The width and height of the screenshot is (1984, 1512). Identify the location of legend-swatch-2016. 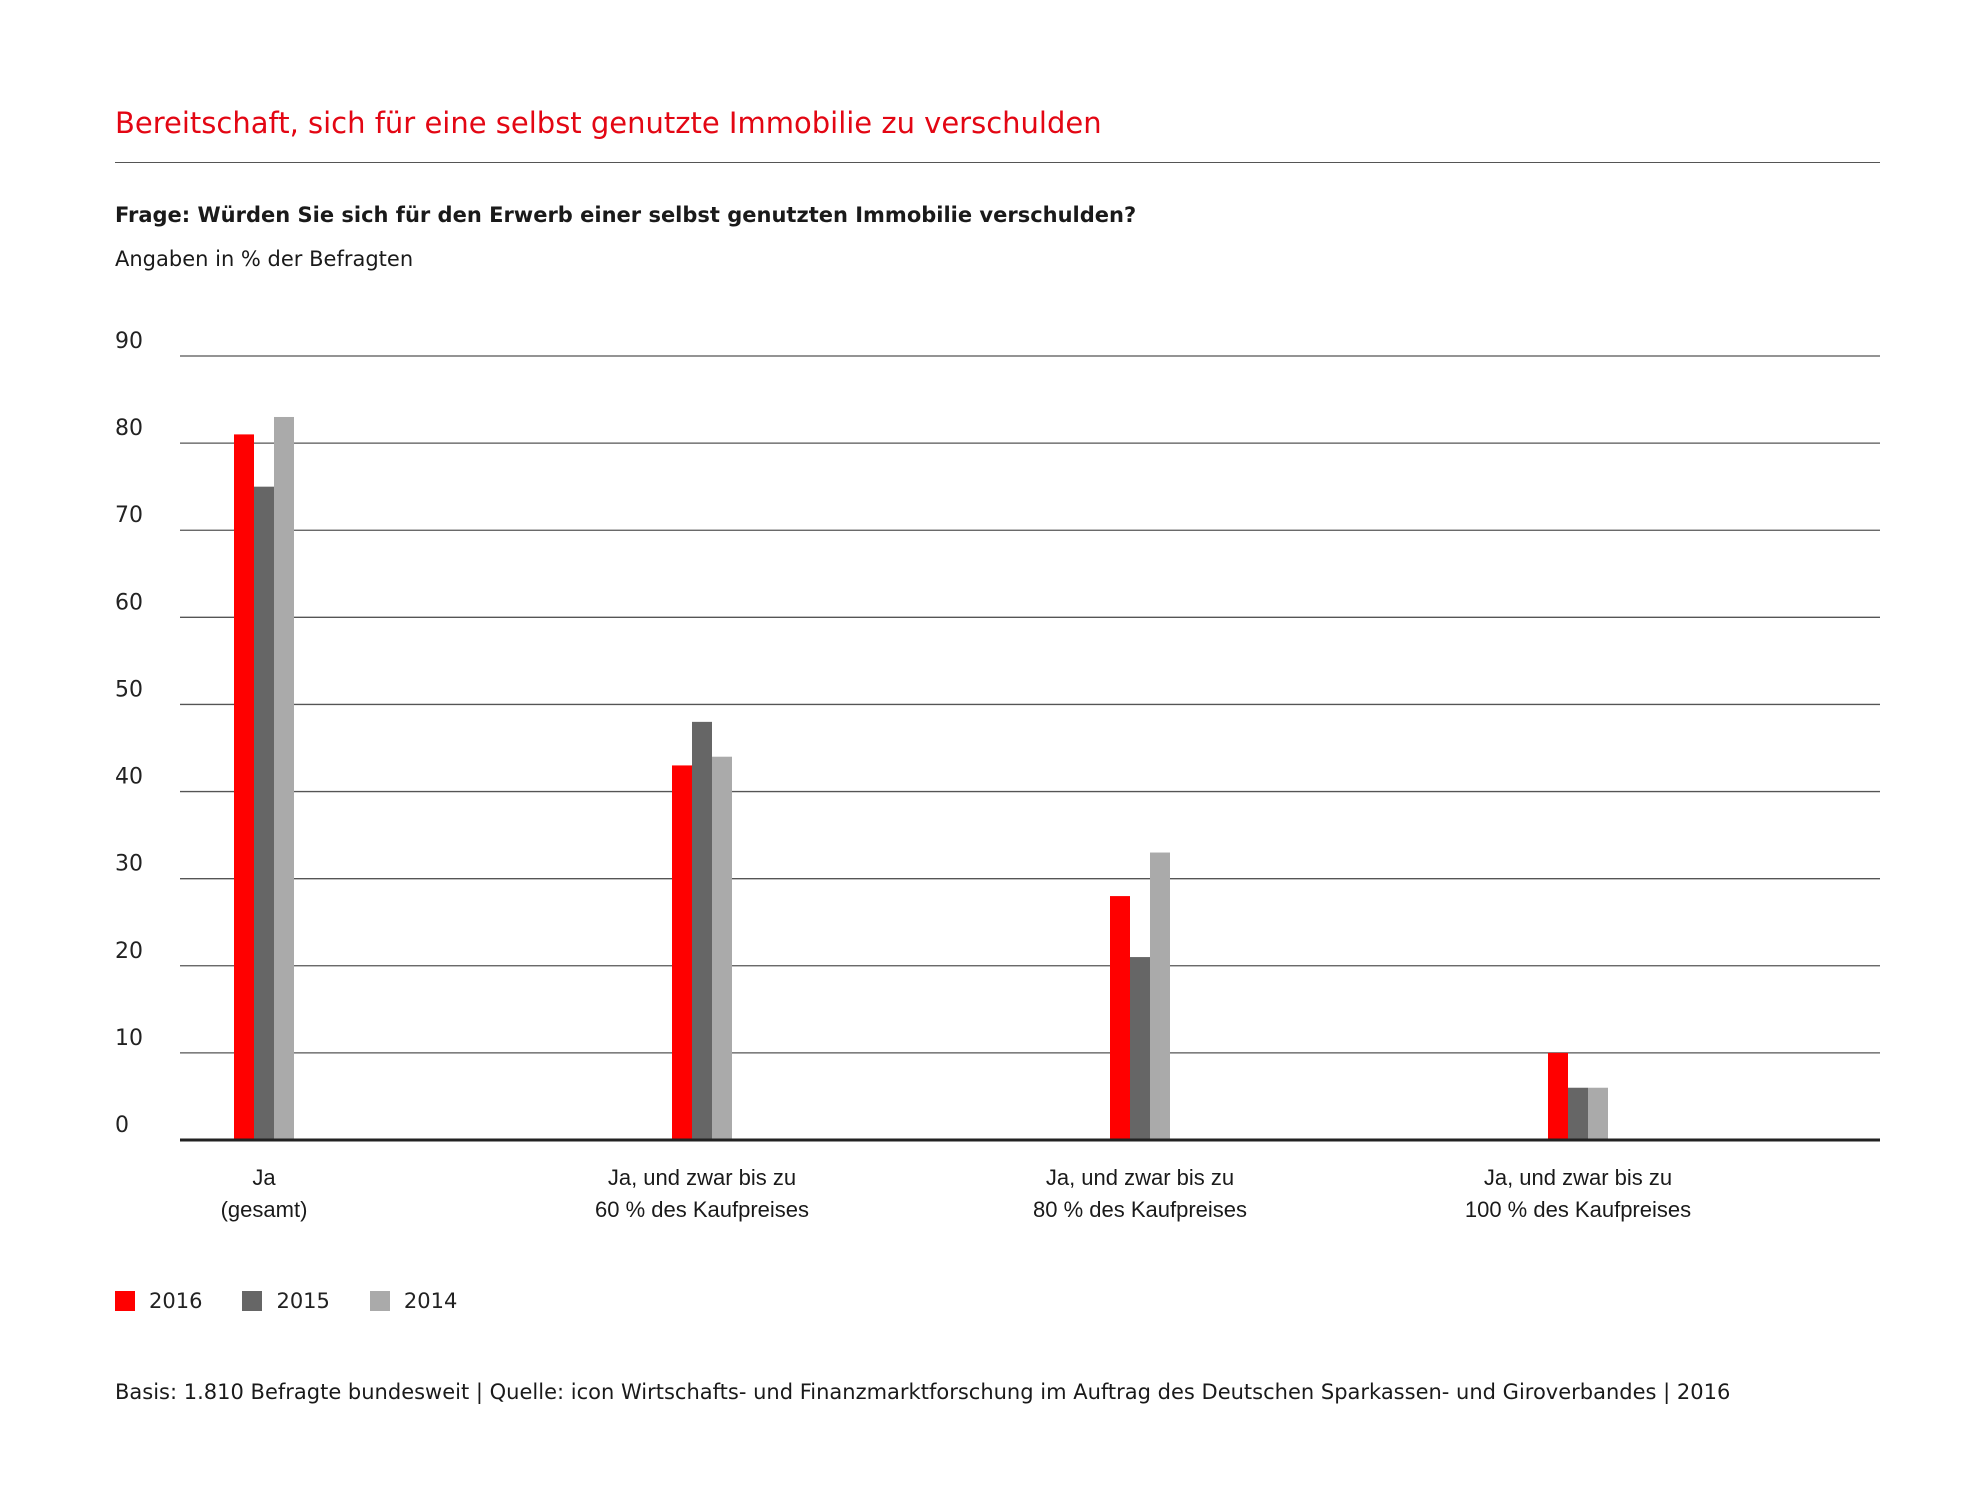
(125, 1301).